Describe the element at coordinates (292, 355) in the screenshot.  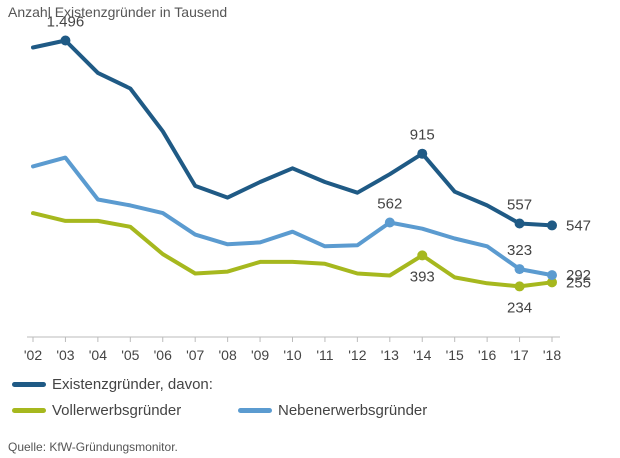
I see `x-tick-label: '10` at that location.